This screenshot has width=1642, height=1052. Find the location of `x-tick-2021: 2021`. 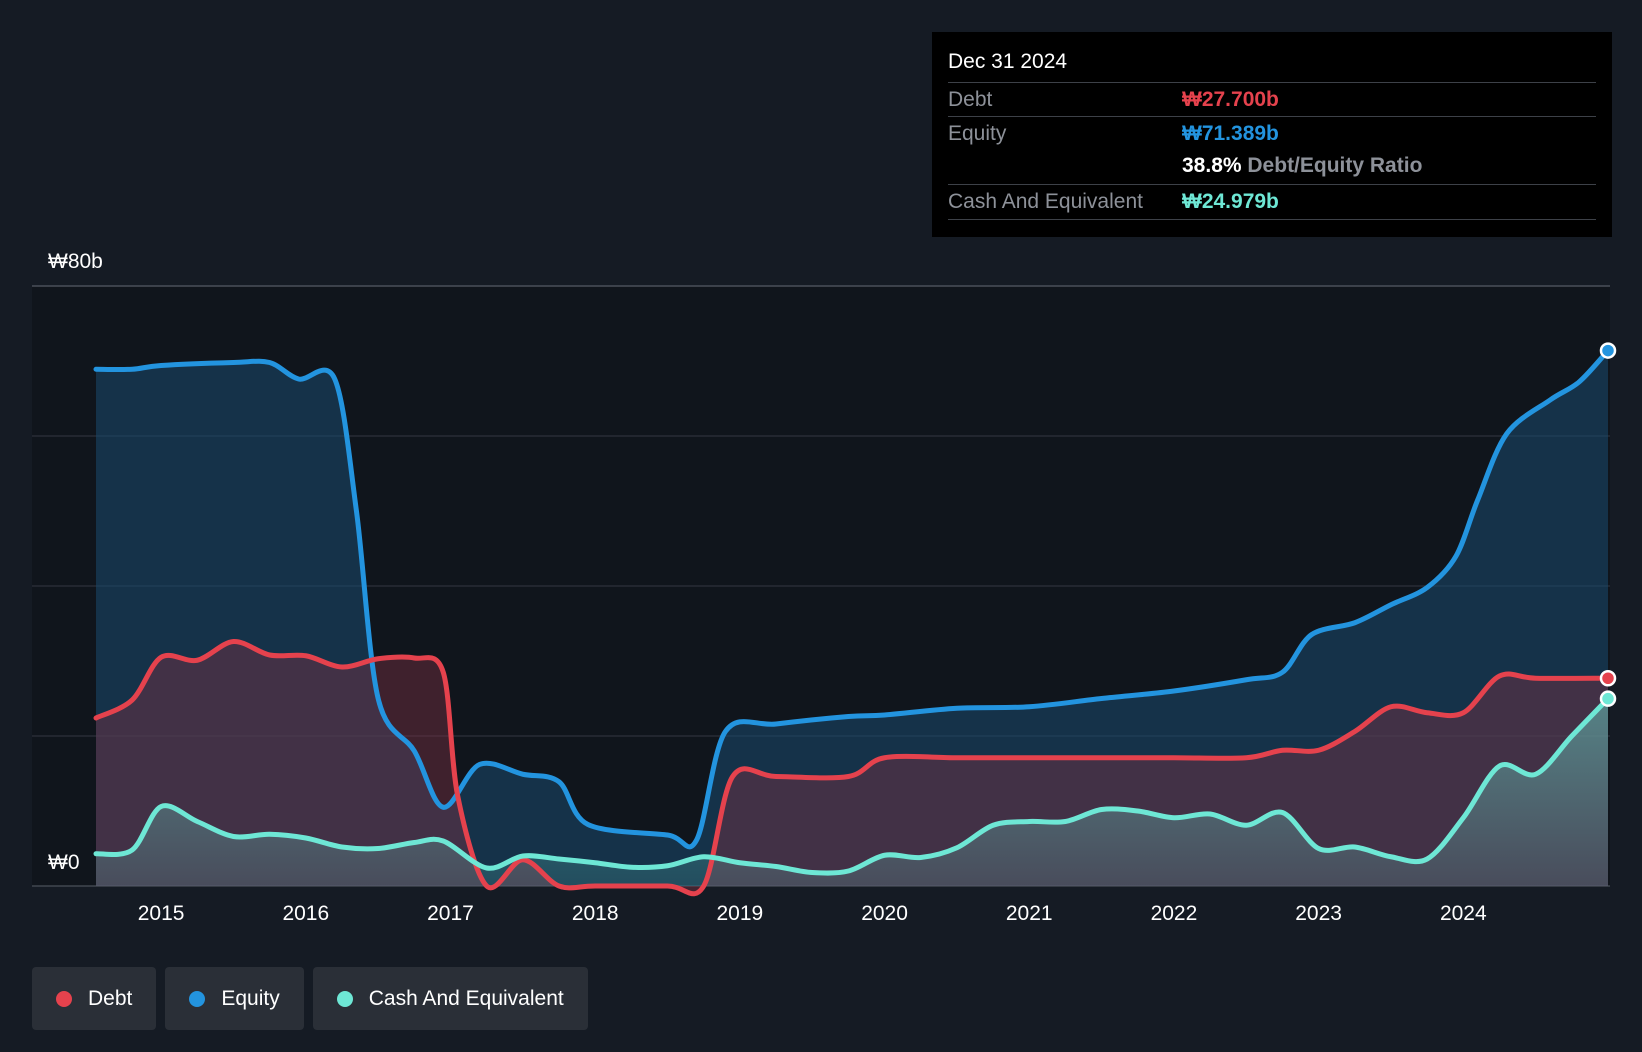

x-tick-2021: 2021 is located at coordinates (1029, 913).